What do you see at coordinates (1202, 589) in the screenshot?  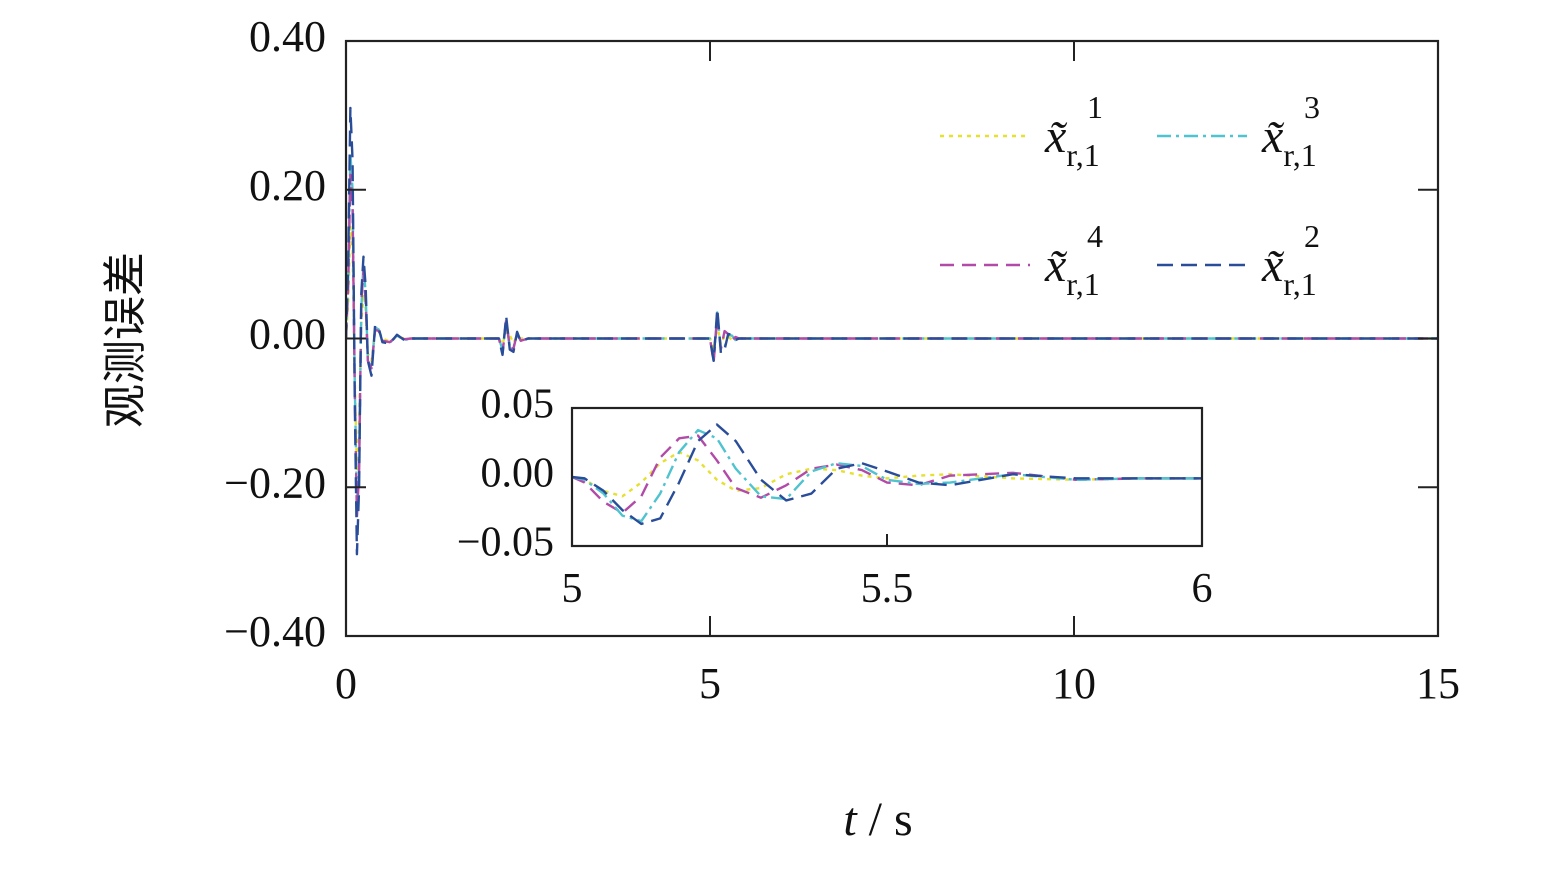 I see `inset-x-tick-label-2: 6` at bounding box center [1202, 589].